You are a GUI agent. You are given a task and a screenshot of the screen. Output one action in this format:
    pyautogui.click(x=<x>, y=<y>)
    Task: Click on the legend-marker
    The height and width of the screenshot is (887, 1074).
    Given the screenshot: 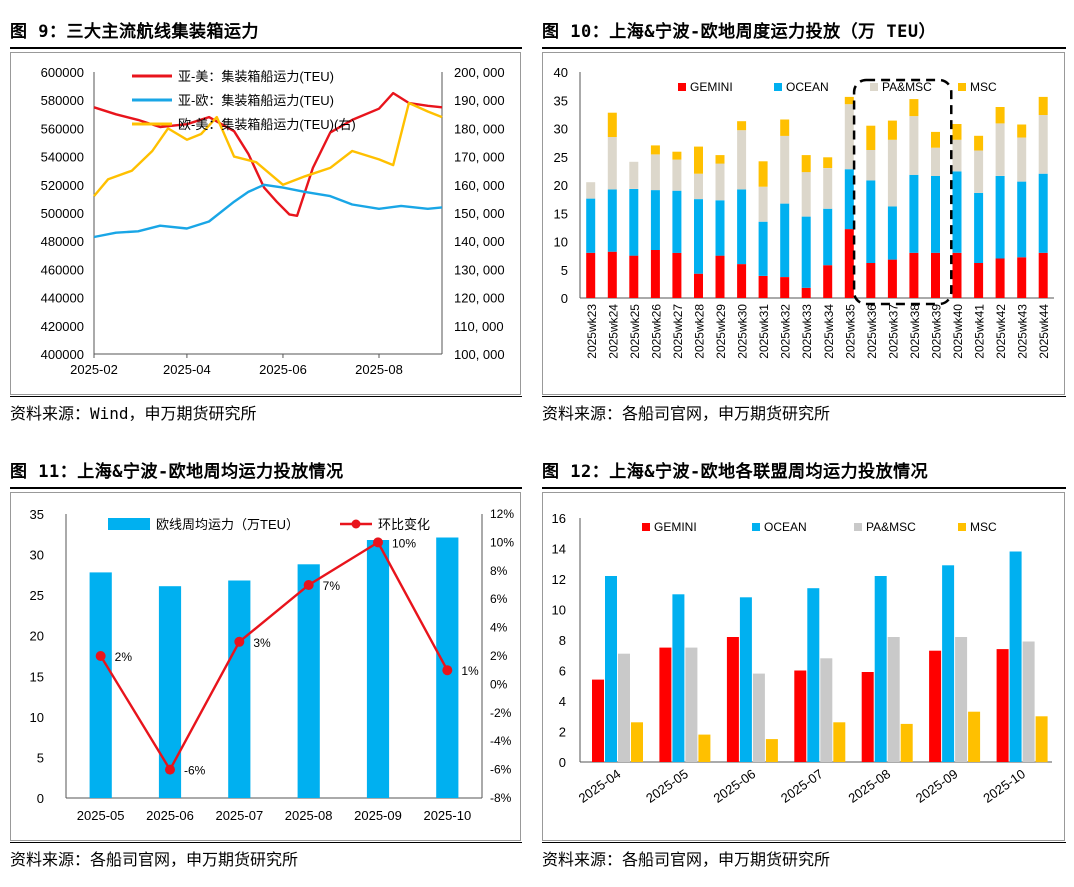 What is the action you would take?
    pyautogui.click(x=356, y=524)
    